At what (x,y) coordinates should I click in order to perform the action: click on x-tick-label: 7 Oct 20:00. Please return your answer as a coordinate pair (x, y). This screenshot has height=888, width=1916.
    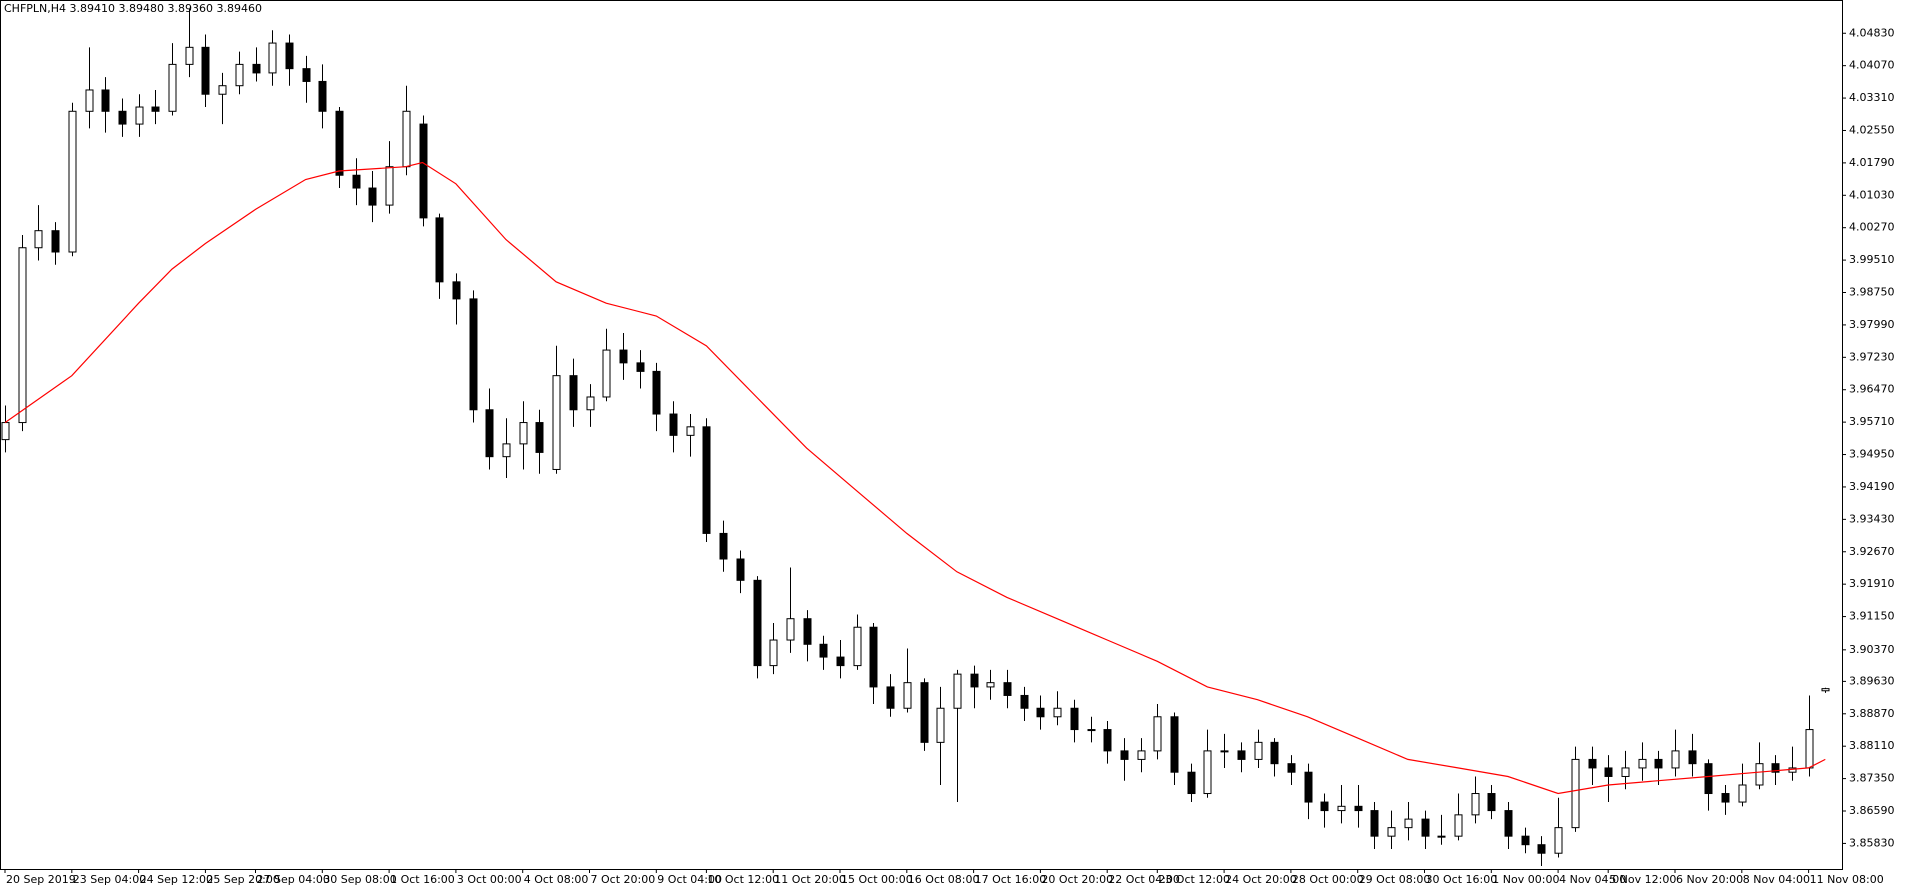
    Looking at the image, I should click on (623, 879).